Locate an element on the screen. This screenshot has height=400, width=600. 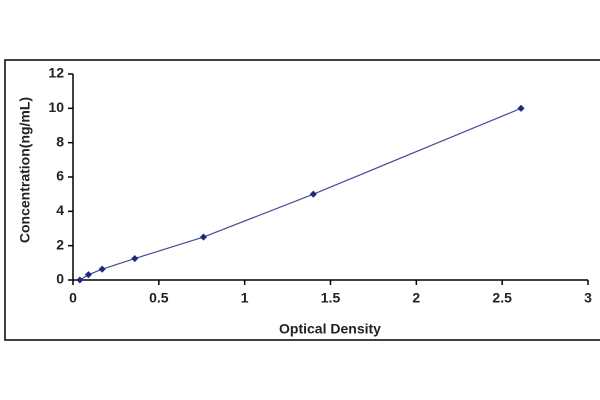
x-tick-label: 1 is located at coordinates (245, 298).